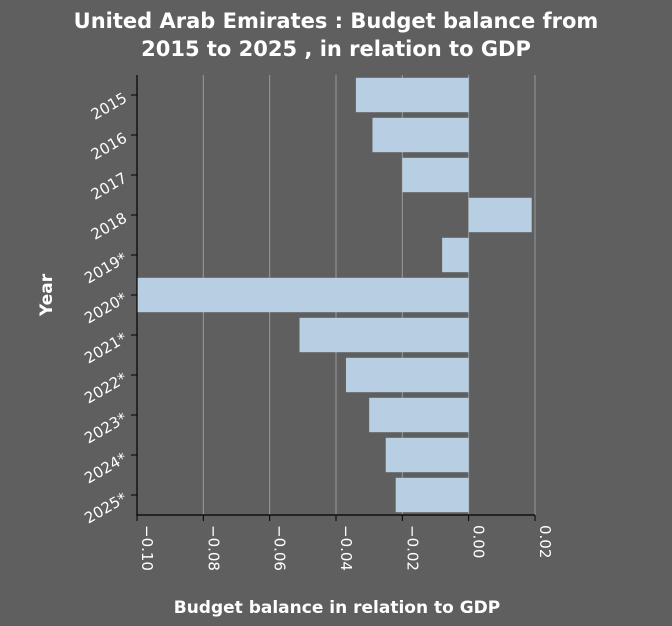  What do you see at coordinates (280, 548) in the screenshot?
I see `x-tick-label: −0.06` at bounding box center [280, 548].